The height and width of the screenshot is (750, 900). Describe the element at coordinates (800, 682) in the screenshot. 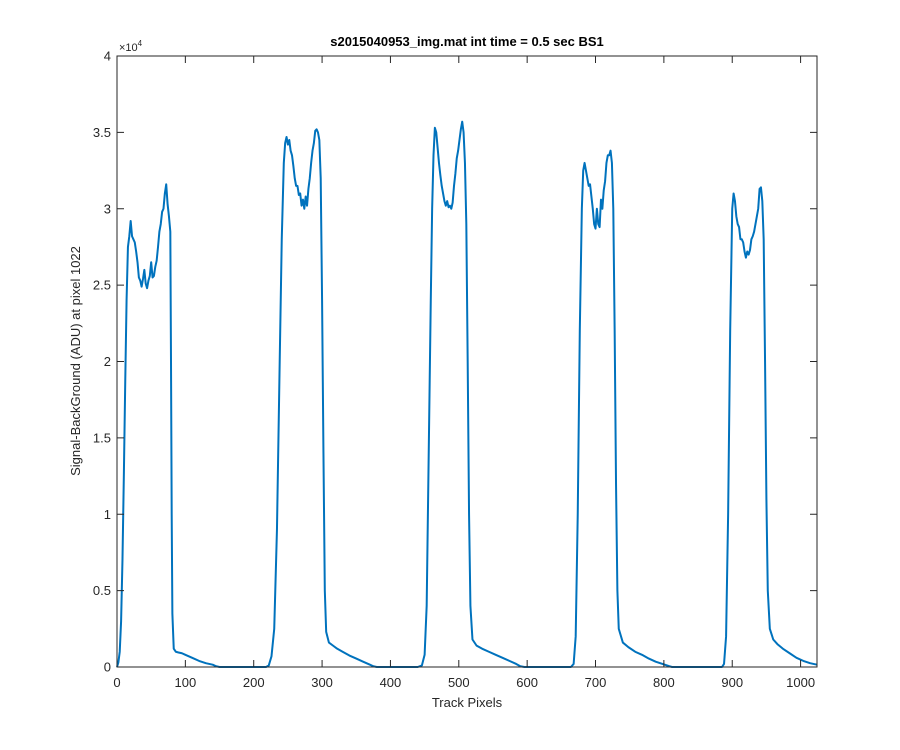

I see `x-tick-label: 1000` at that location.